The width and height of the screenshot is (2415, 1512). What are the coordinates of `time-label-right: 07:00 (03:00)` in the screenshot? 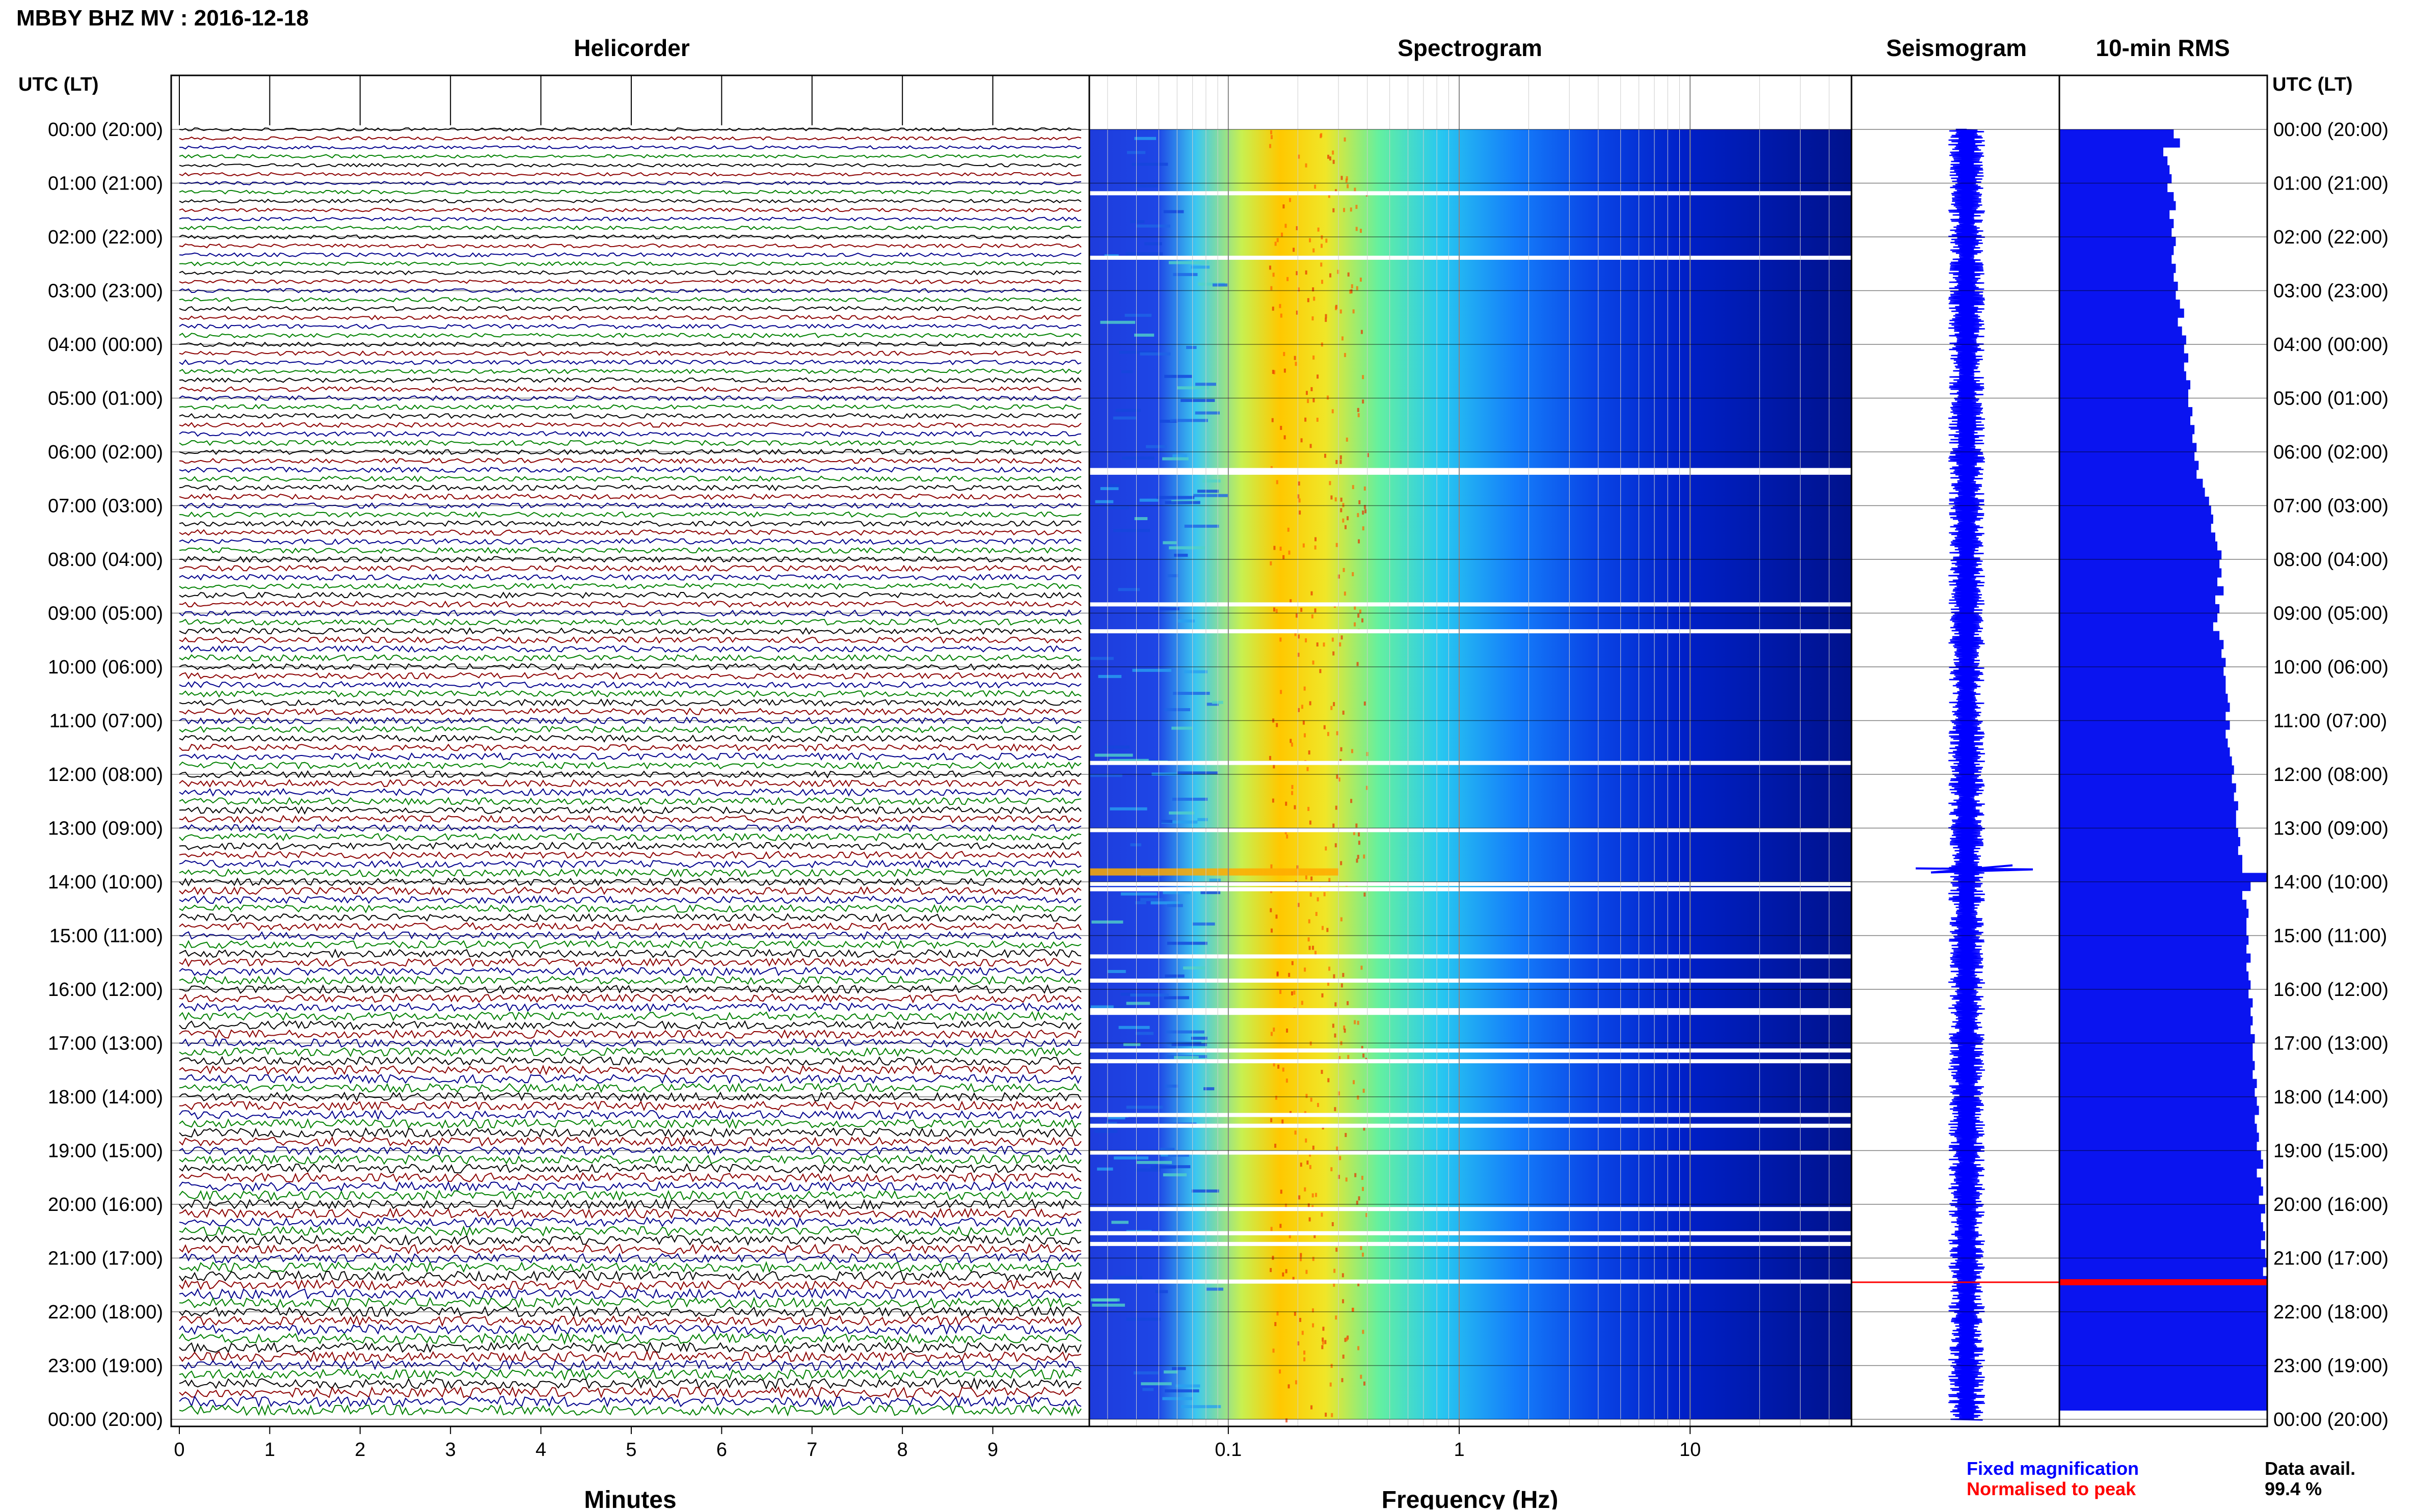 It's located at (2331, 506).